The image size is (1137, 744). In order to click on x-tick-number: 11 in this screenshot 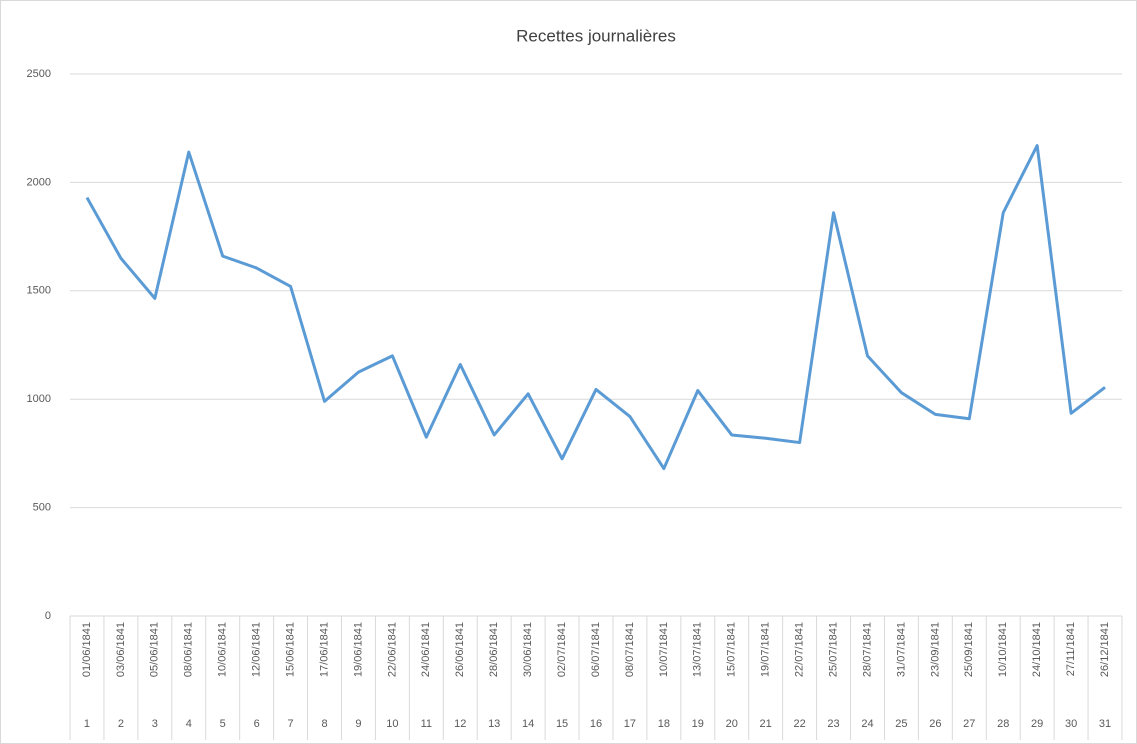, I will do `click(426, 724)`.